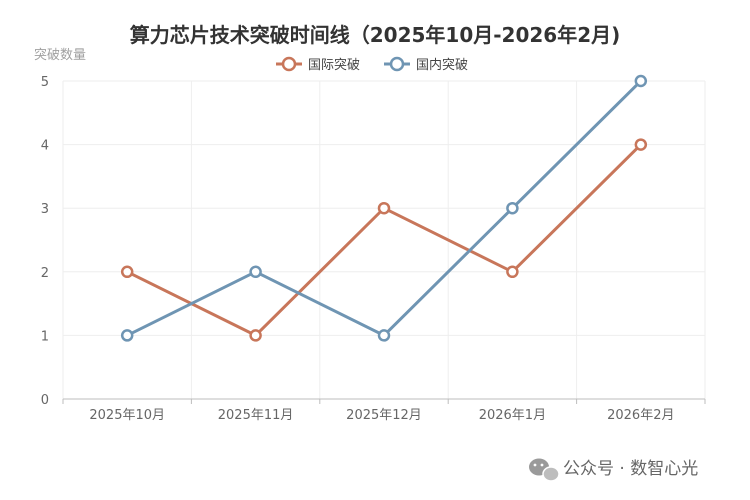  What do you see at coordinates (45, 146) in the screenshot?
I see `y-tick-label: 4` at bounding box center [45, 146].